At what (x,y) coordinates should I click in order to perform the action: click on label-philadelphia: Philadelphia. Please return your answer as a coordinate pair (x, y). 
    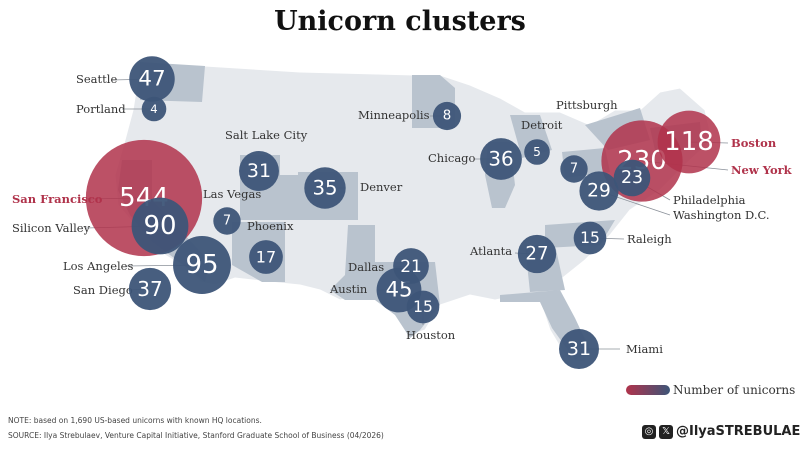
    Looking at the image, I should click on (709, 200).